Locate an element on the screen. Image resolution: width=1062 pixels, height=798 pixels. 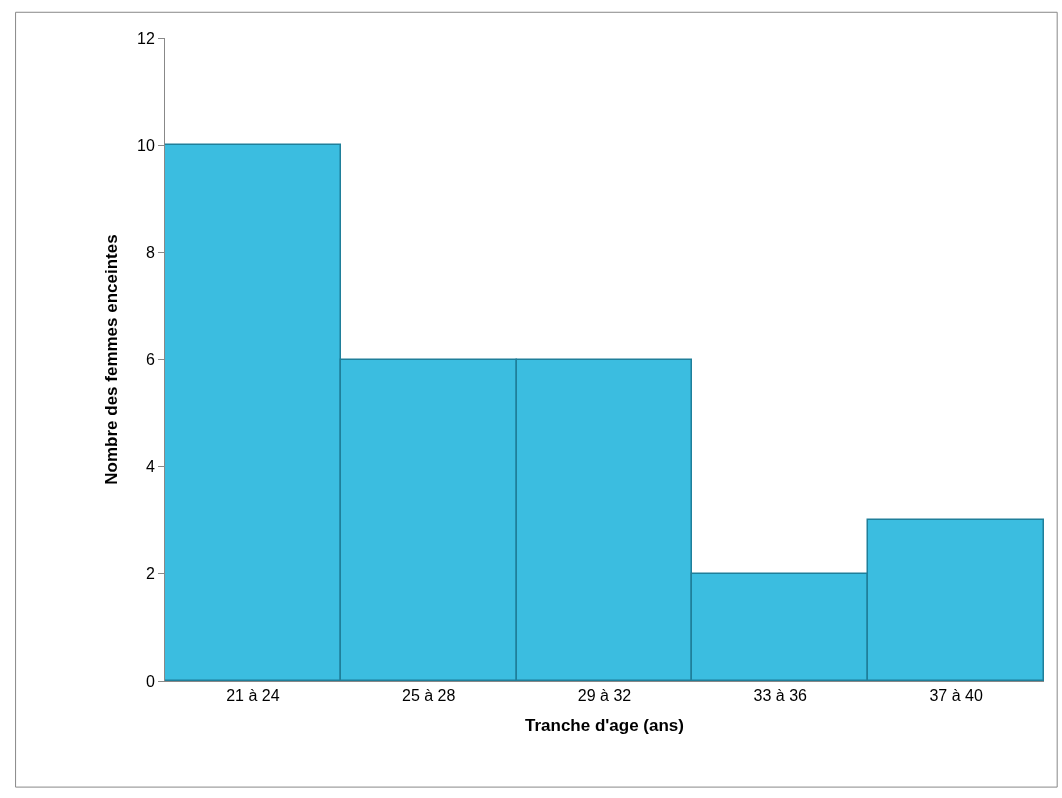
x-tick-label: 21 à 24 is located at coordinates (253, 696).